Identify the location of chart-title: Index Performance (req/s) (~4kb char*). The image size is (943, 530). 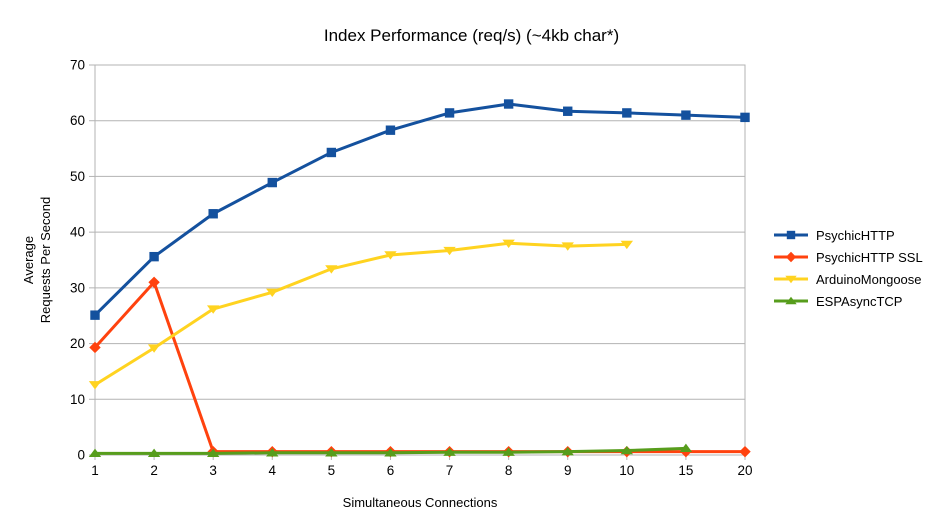
(471, 35).